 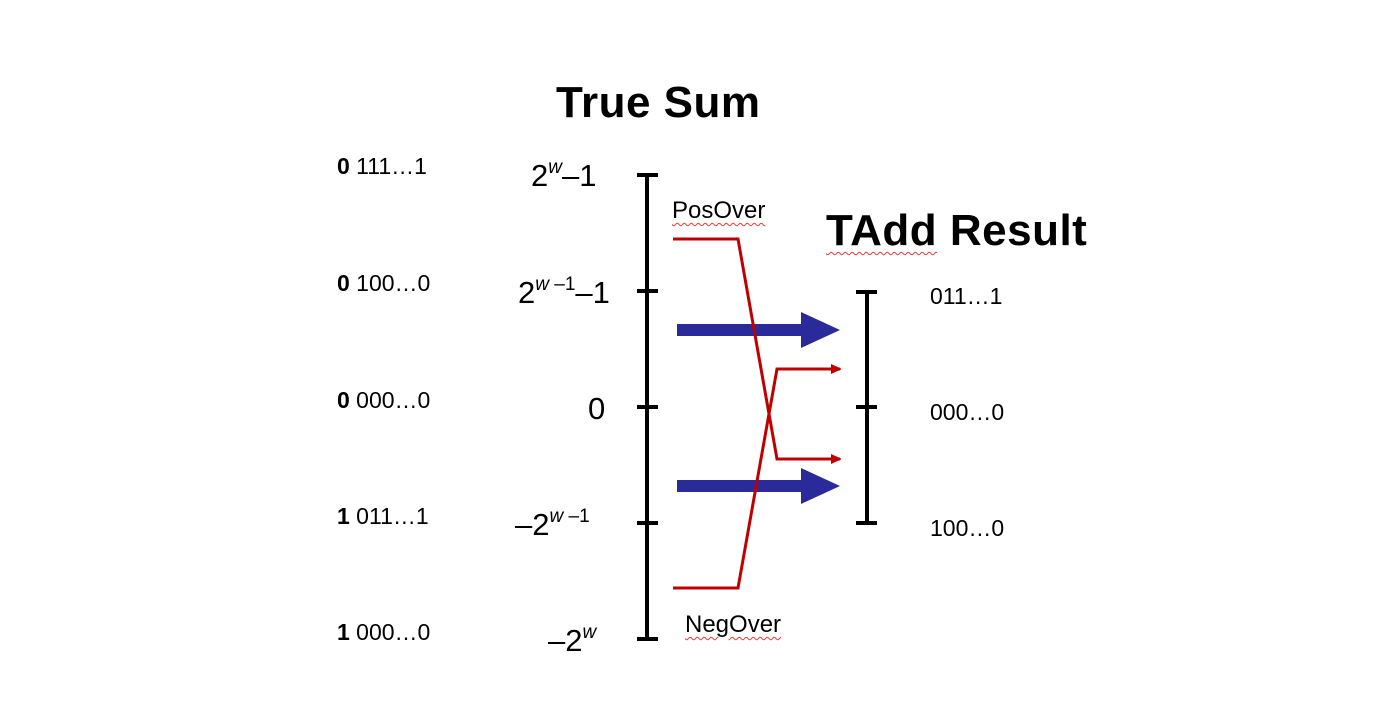 I want to click on tick-label-tmax: 2w –1–1, so click(x=564, y=292).